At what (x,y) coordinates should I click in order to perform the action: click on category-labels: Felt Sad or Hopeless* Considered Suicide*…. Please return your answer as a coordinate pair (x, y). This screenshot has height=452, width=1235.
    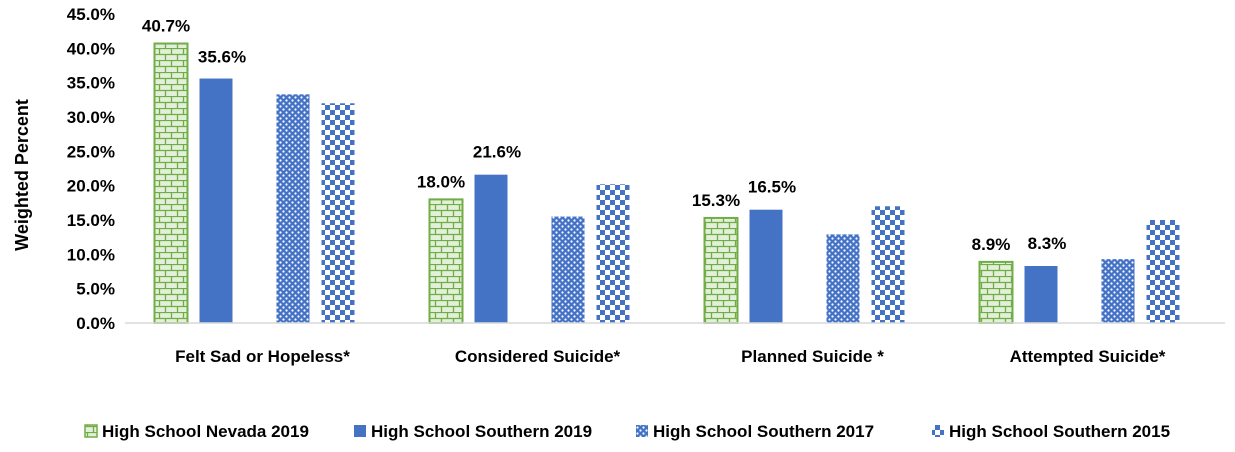
    Looking at the image, I should click on (670, 356).